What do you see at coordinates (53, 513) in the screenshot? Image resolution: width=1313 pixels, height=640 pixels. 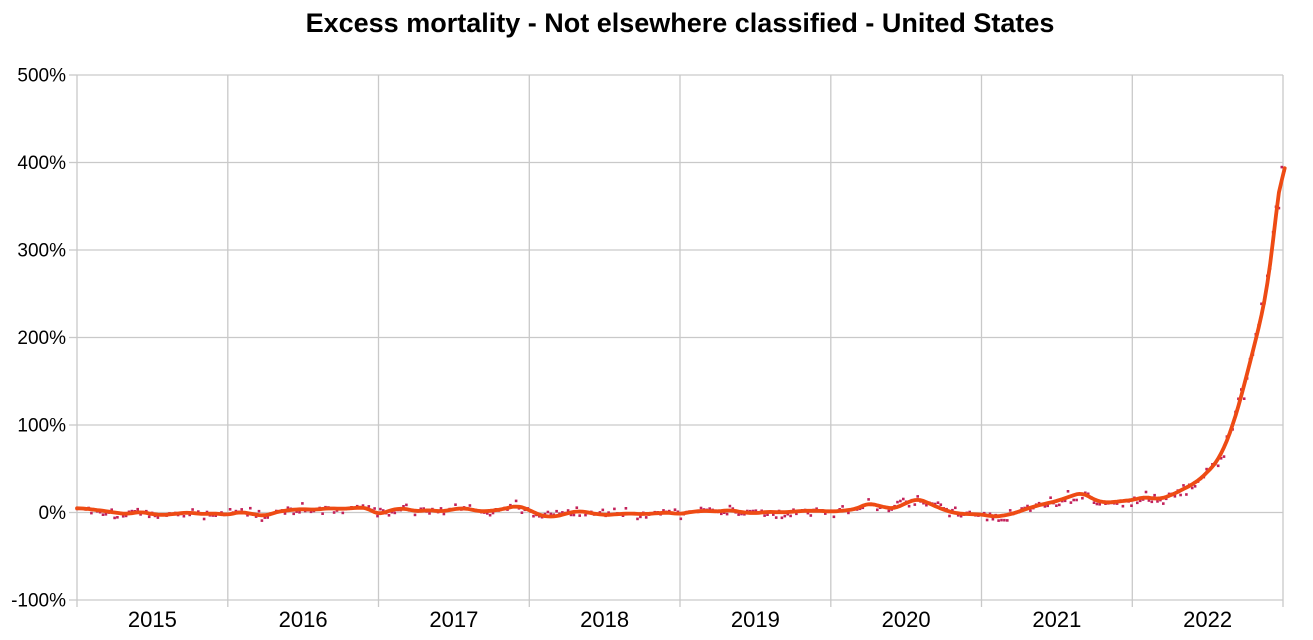 I see `y-tick-label: 0%` at bounding box center [53, 513].